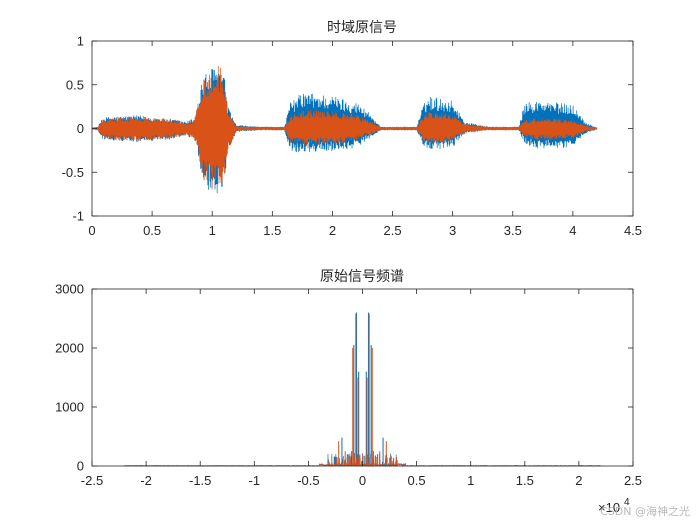  Describe the element at coordinates (308, 480) in the screenshot. I see `spectrum-x-tick-label: -0.5` at that location.